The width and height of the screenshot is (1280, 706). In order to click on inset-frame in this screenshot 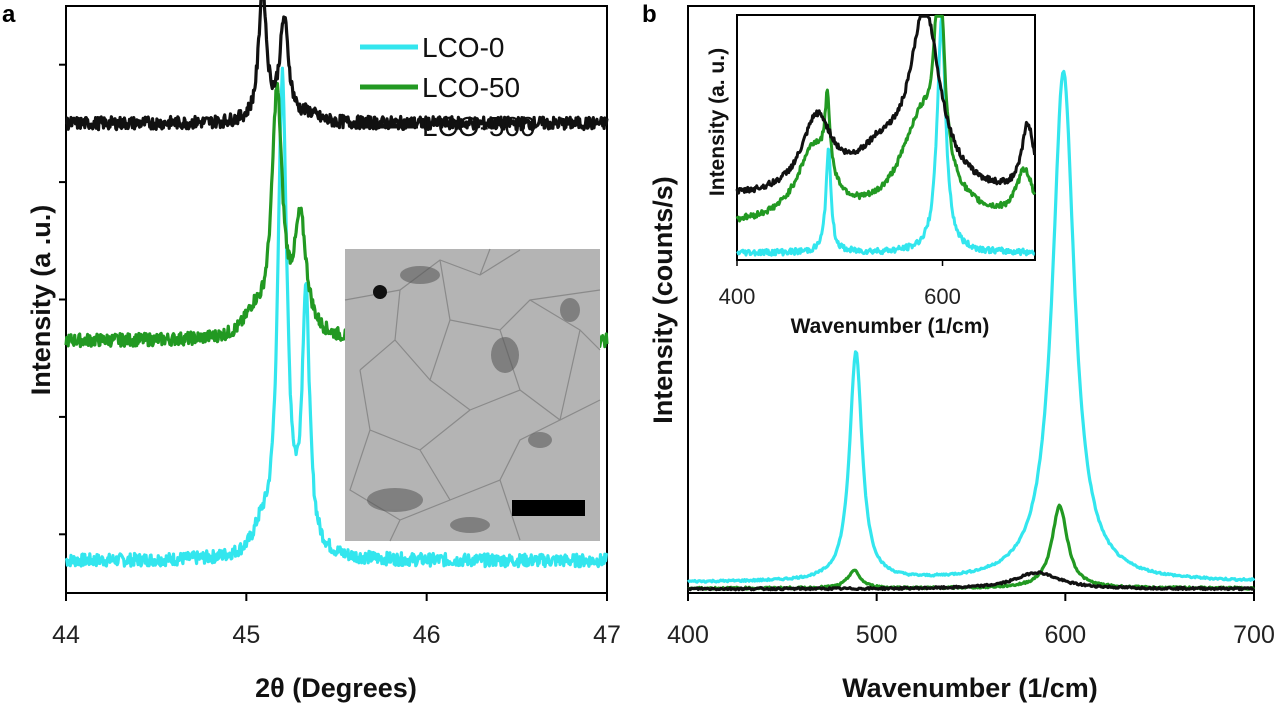, I will do `click(886, 137)`.